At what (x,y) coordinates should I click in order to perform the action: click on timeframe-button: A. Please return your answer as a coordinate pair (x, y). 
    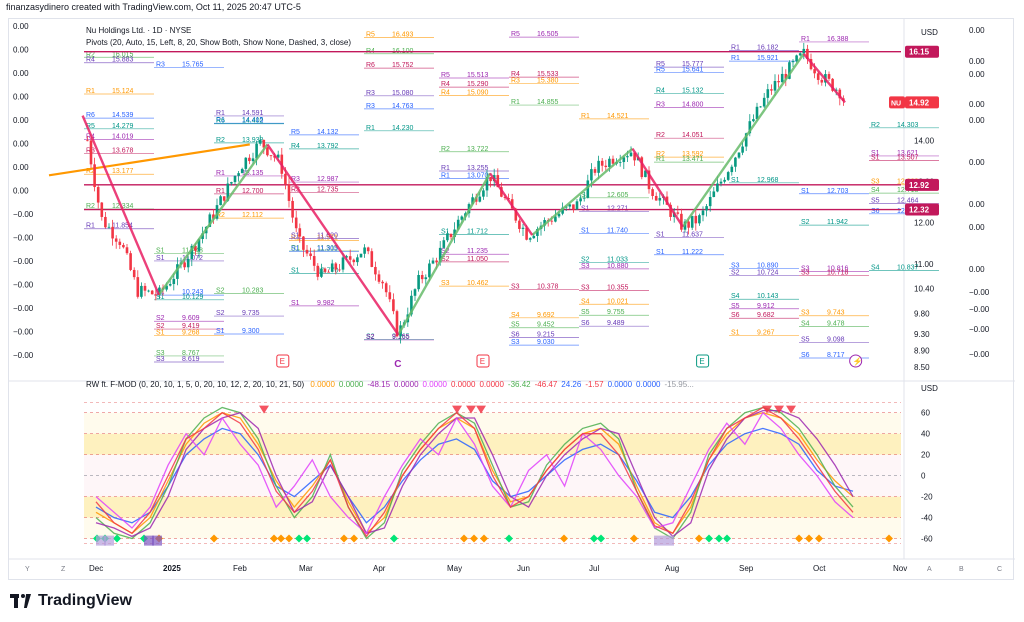
    Looking at the image, I should click on (929, 569).